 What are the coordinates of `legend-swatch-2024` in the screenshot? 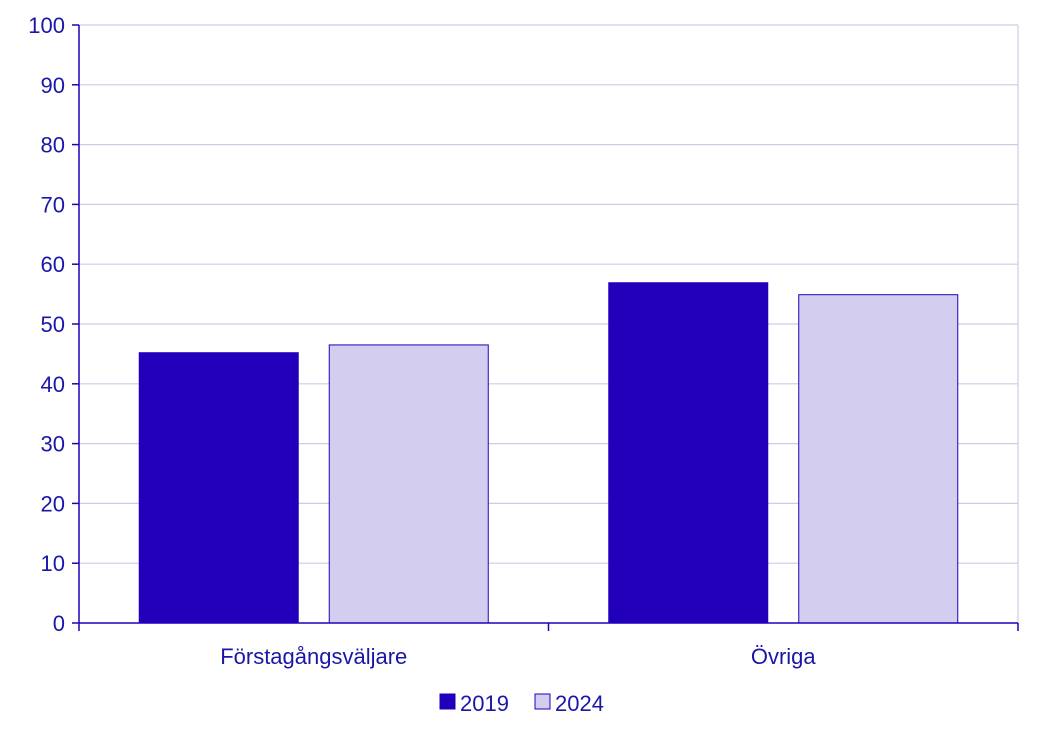 It's located at (542, 701).